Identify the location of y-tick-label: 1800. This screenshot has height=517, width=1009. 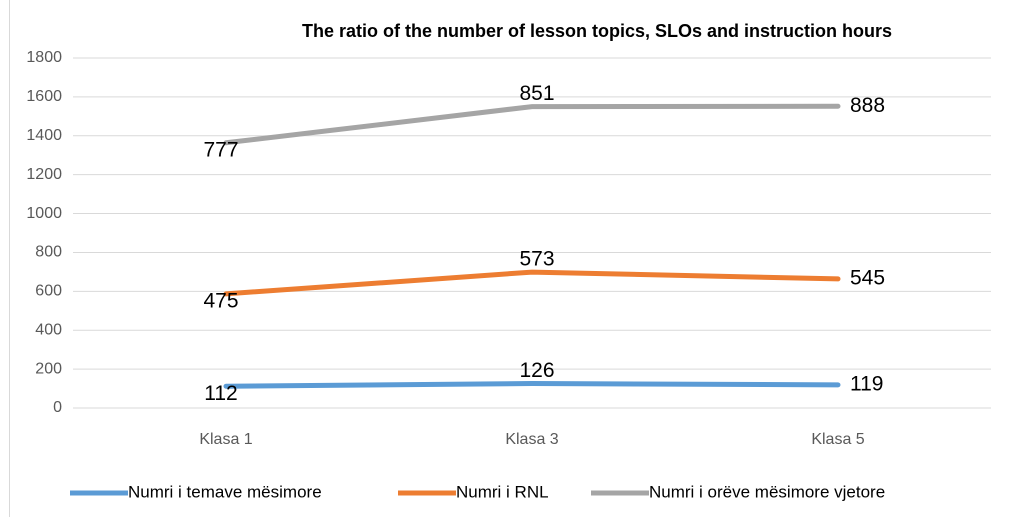
(44, 57).